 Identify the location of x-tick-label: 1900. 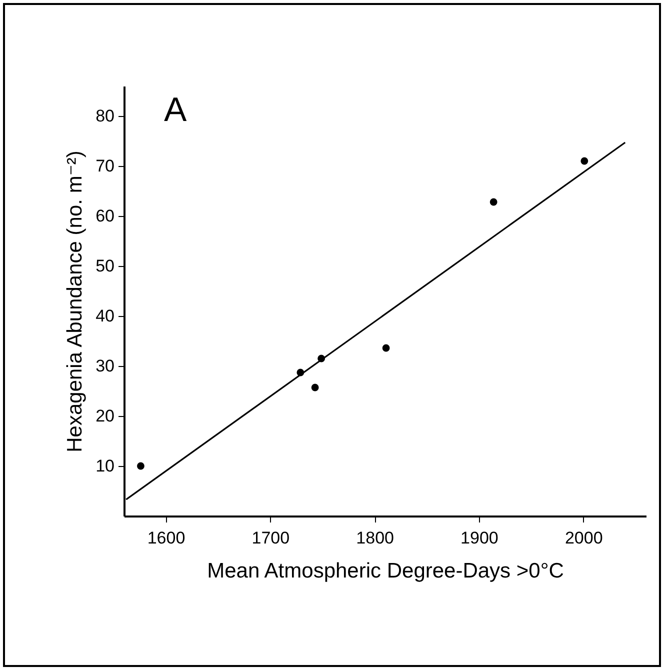
(479, 538).